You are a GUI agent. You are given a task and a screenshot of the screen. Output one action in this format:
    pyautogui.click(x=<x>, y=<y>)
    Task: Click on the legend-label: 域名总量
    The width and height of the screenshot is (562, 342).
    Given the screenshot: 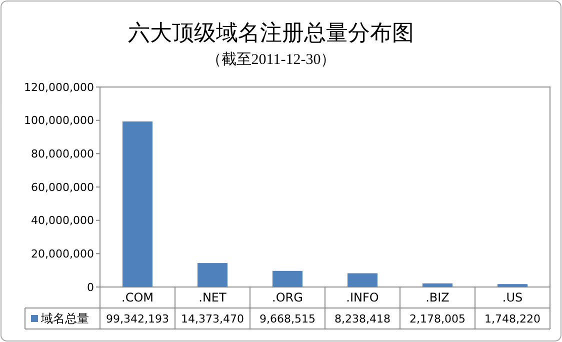 What is the action you would take?
    pyautogui.click(x=64, y=319)
    